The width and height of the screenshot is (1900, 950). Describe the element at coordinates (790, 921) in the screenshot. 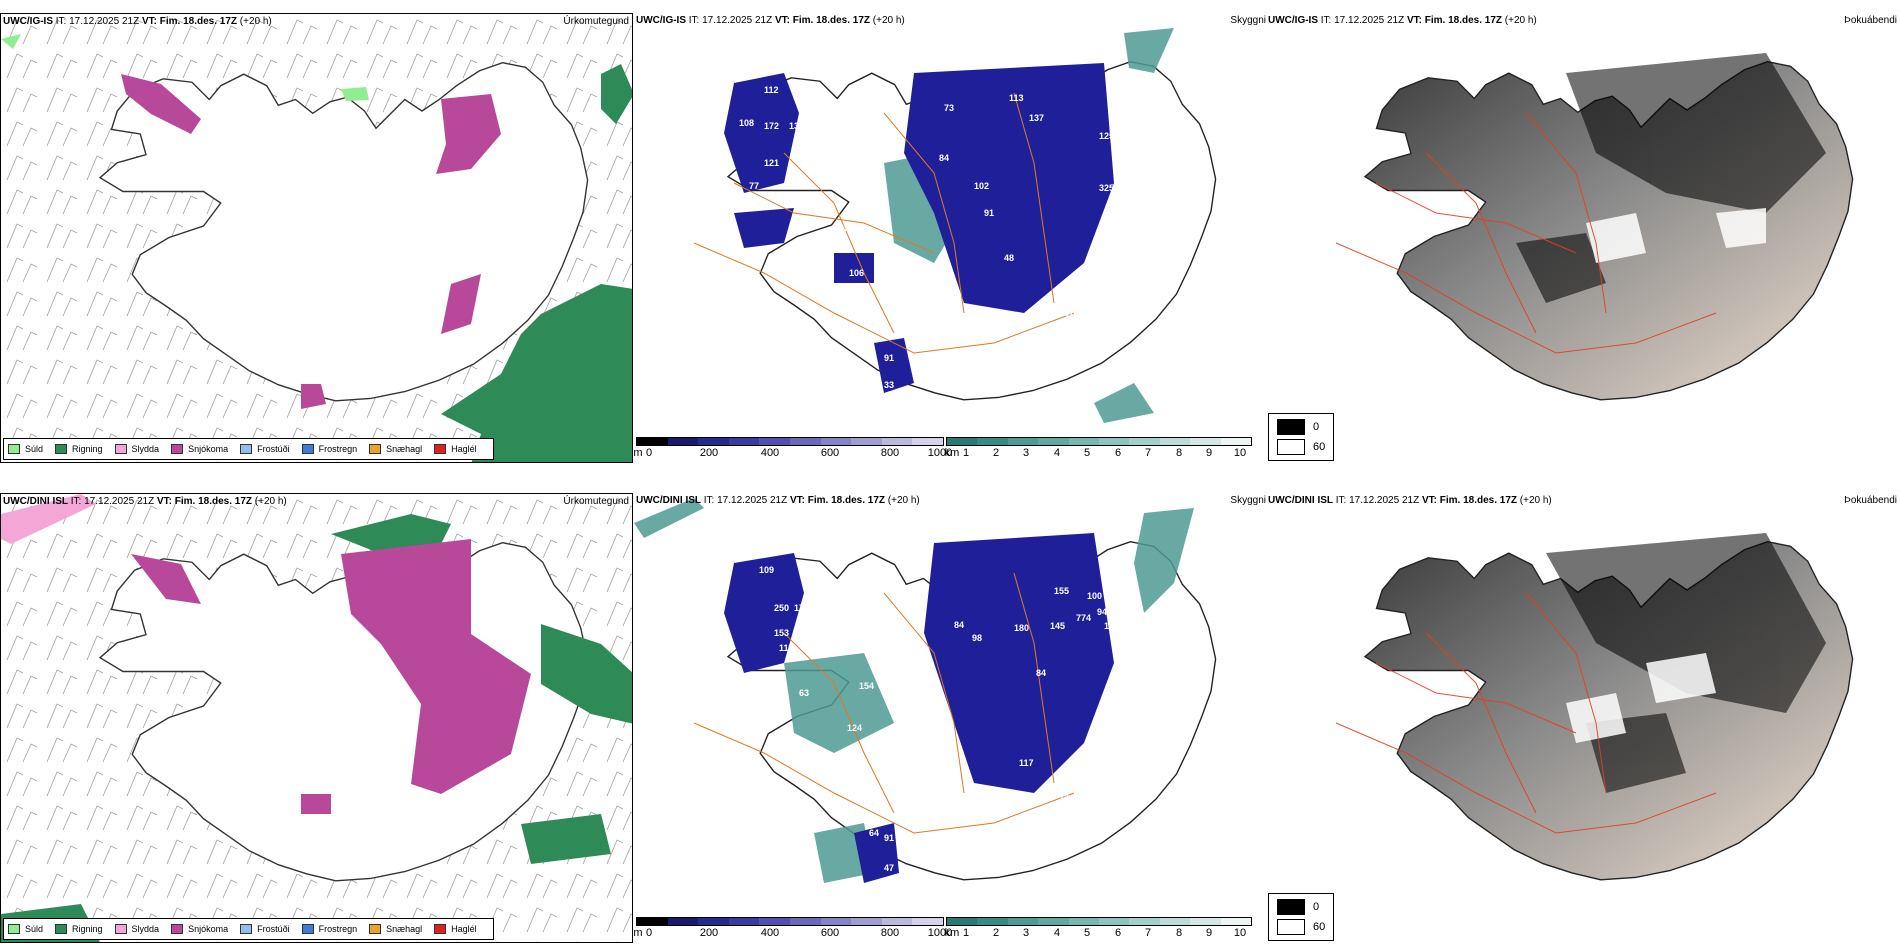

I see `height-colorbar` at that location.